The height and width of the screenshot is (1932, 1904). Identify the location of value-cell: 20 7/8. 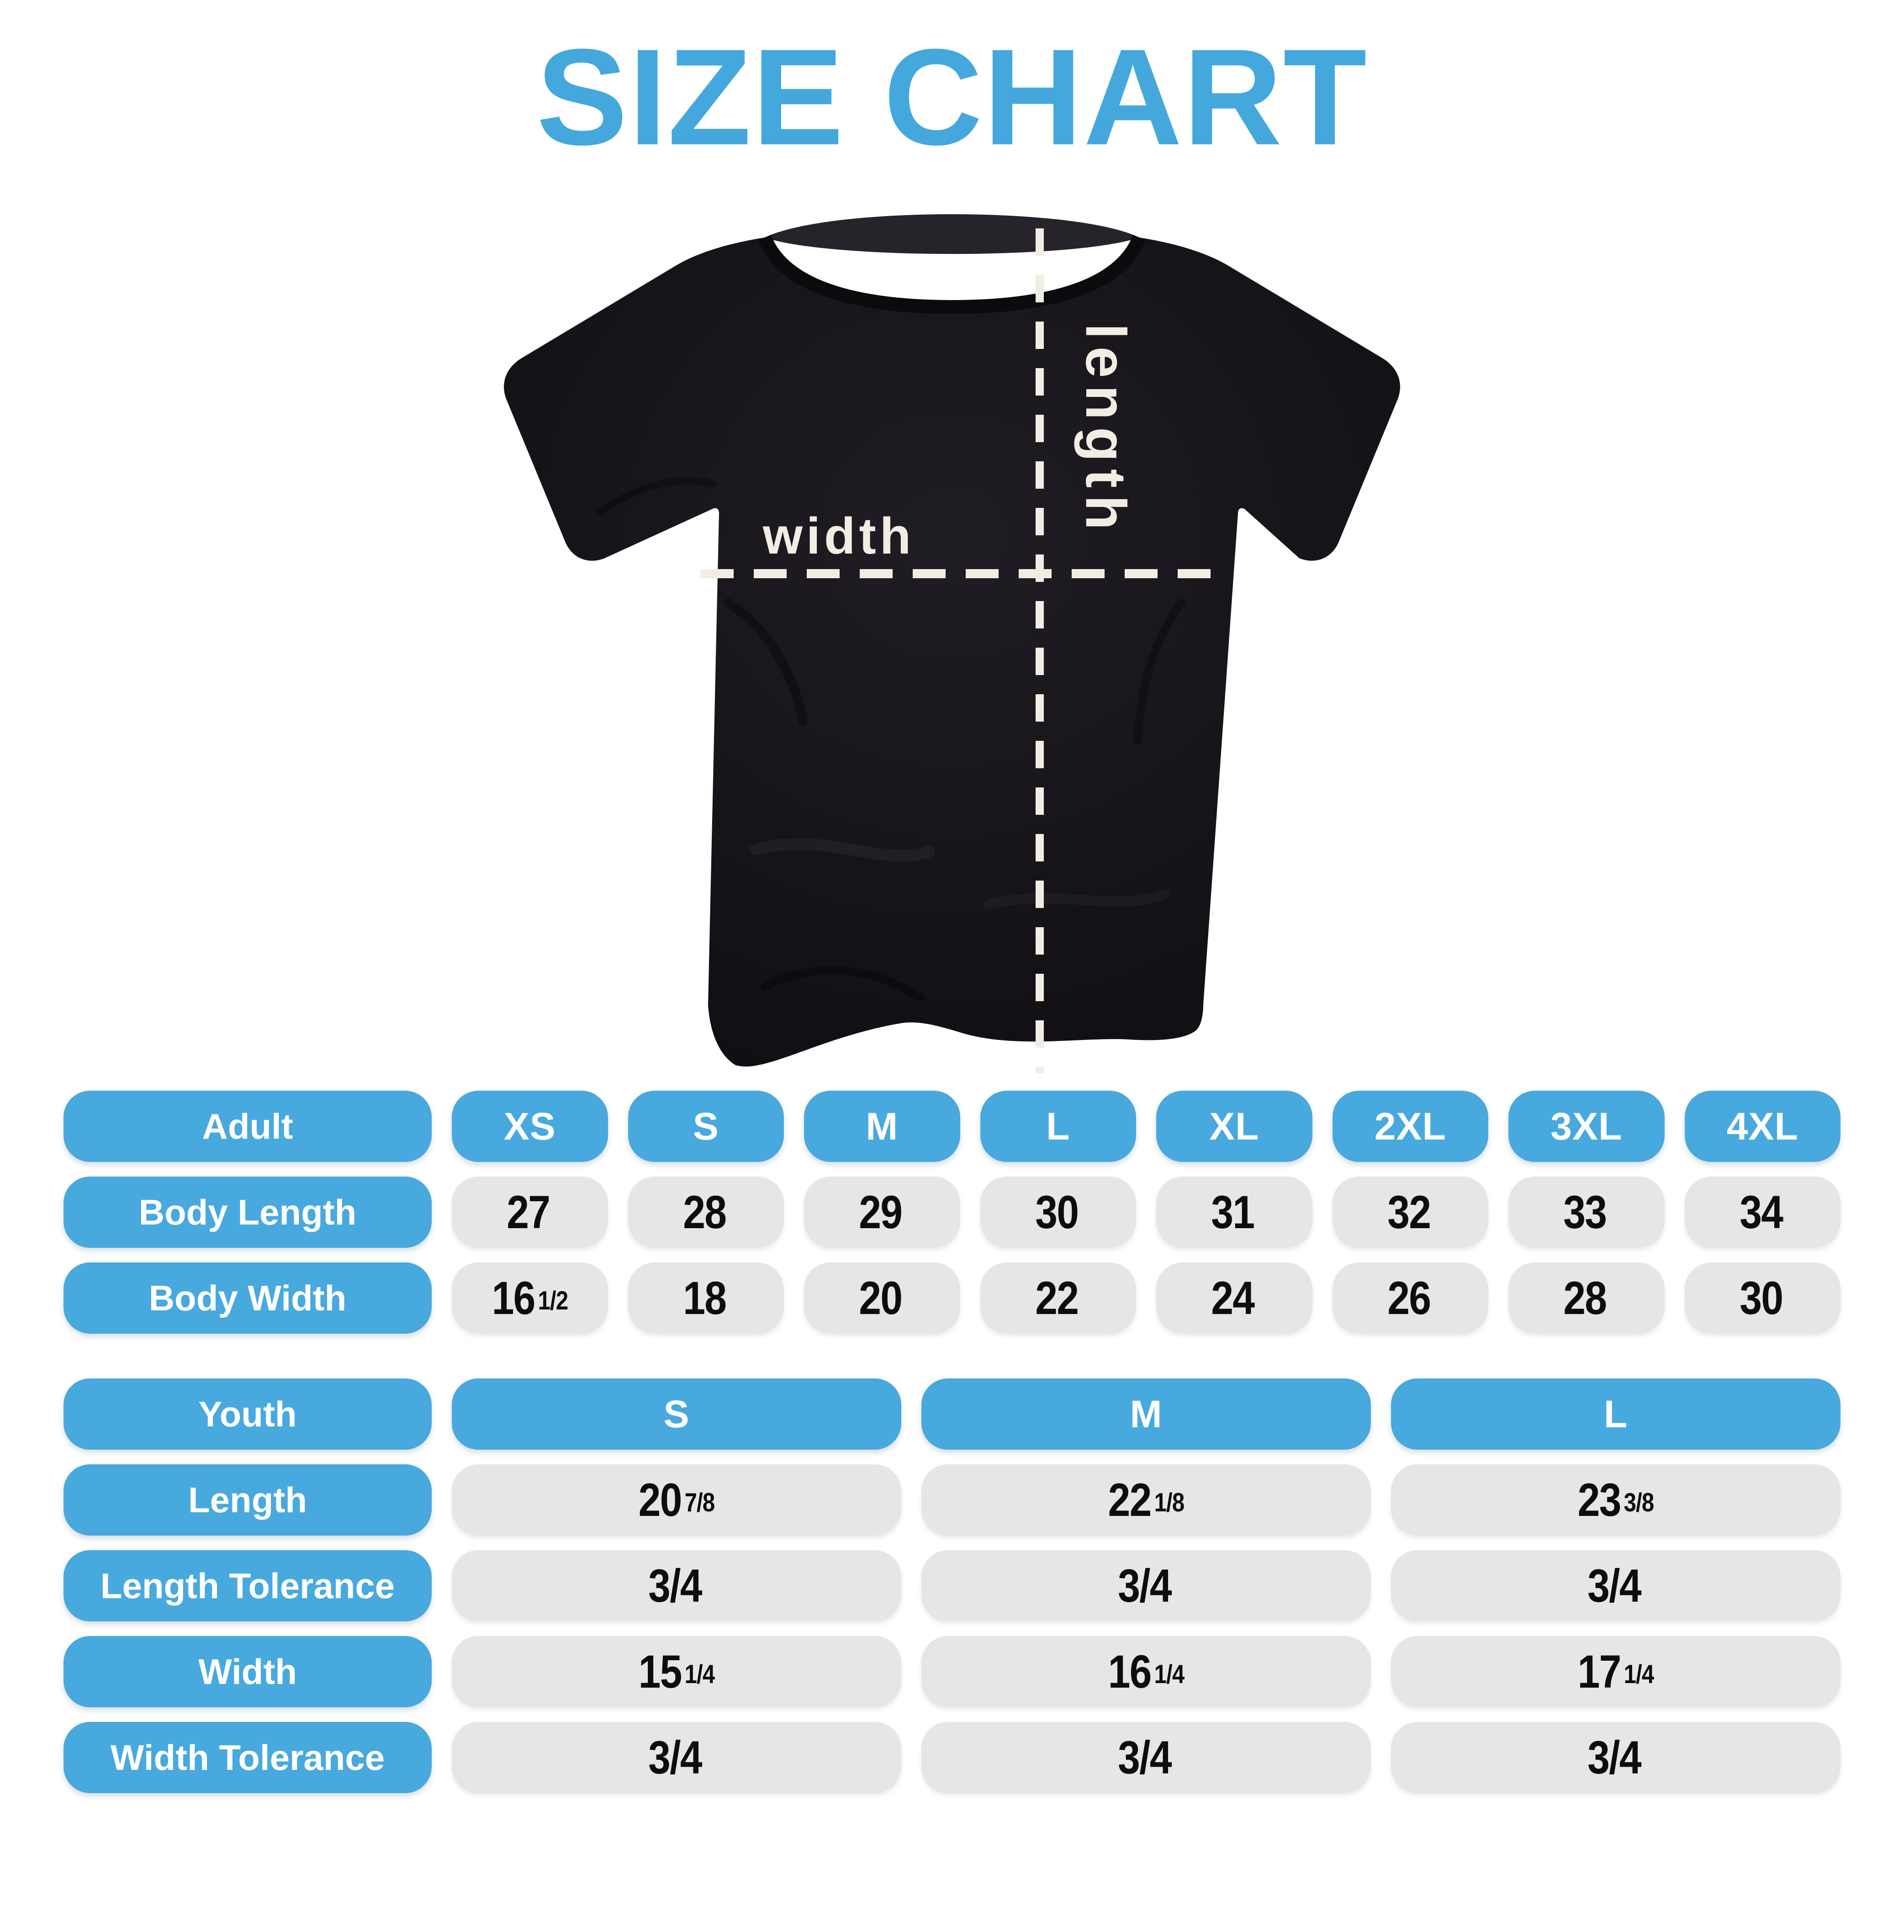
(677, 1500).